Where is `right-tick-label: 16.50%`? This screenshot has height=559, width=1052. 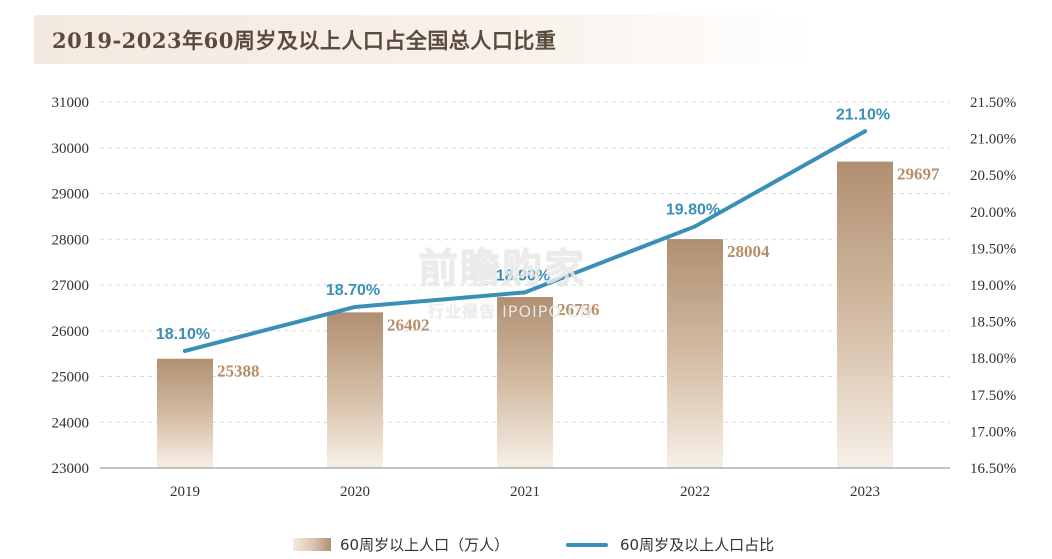
right-tick-label: 16.50% is located at coordinates (993, 469).